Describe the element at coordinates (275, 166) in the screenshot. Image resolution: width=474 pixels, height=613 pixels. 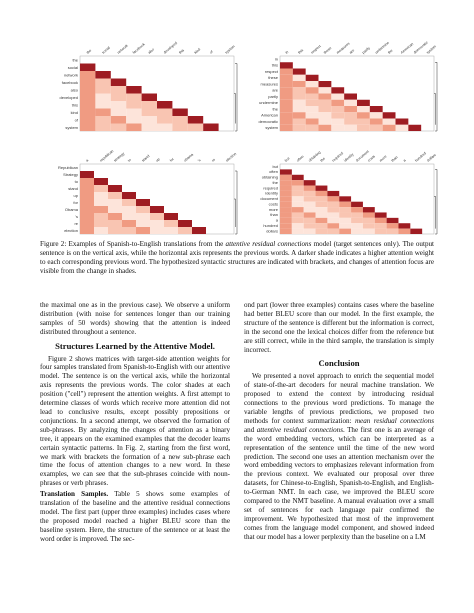
I see `heatmap-row-label: but` at that location.